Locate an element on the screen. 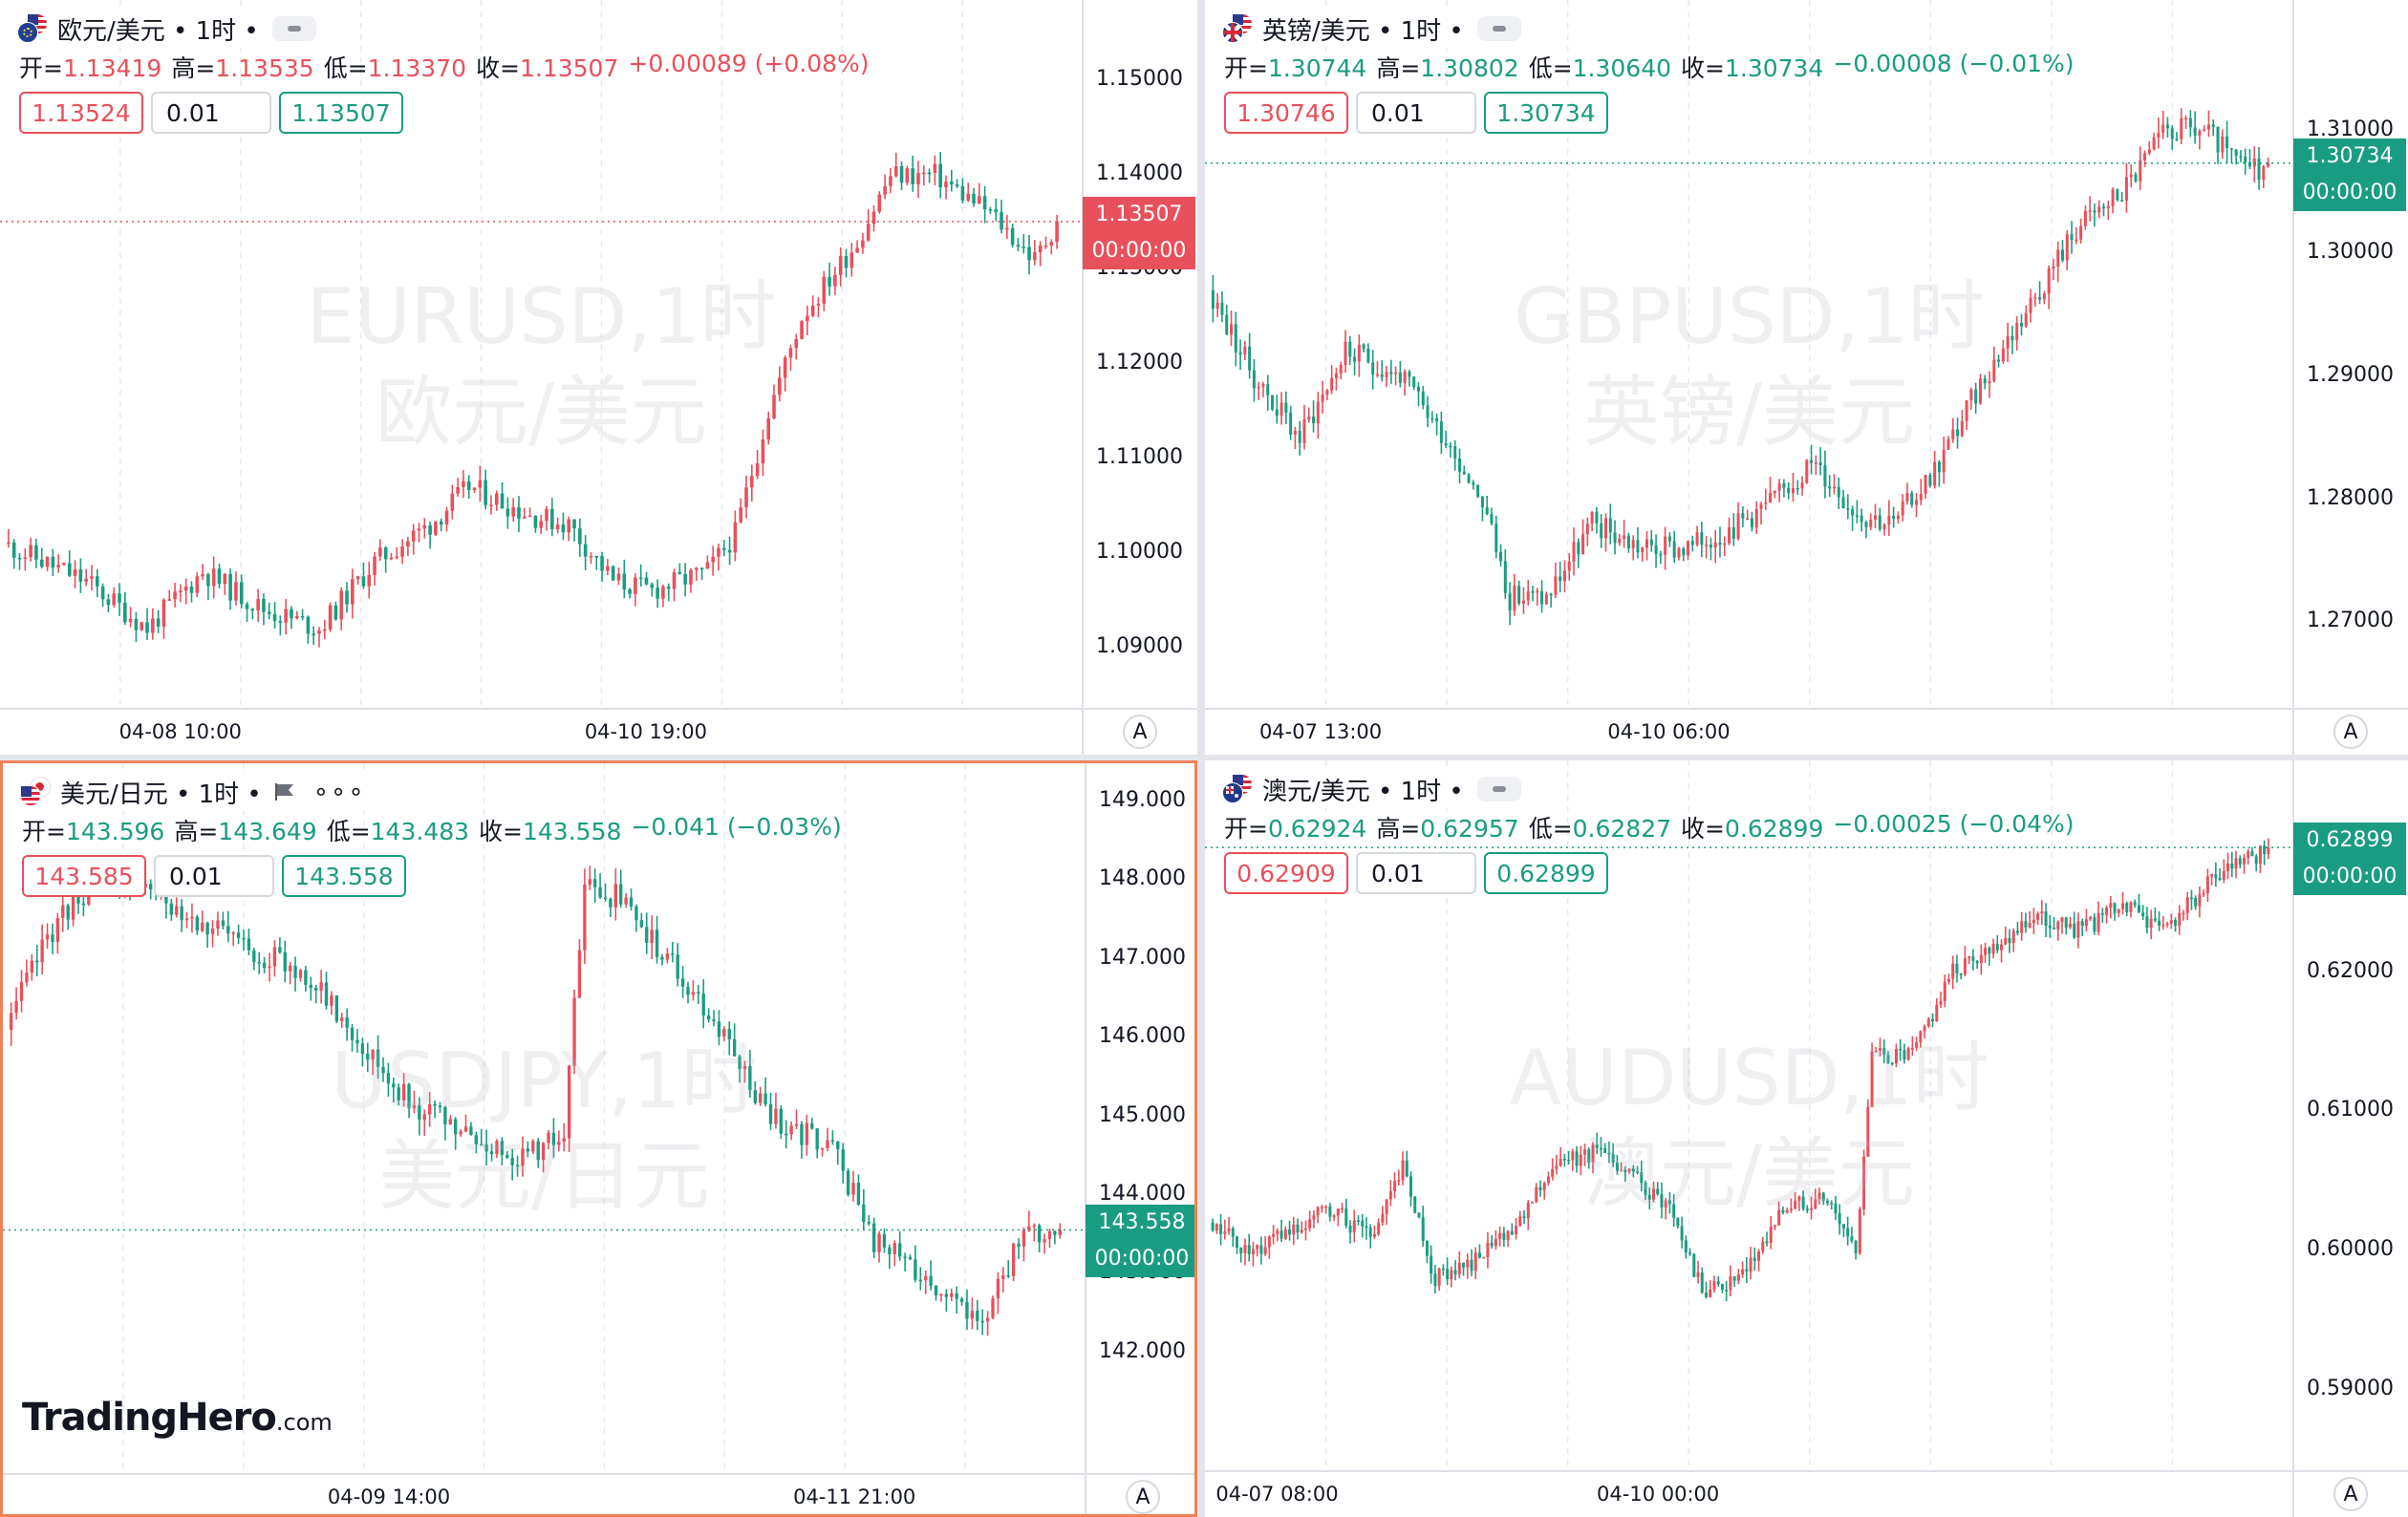 Image resolution: width=2408 pixels, height=1517 pixels. symbol-title: 英镑/美元 • 1时 • is located at coordinates (1363, 31).